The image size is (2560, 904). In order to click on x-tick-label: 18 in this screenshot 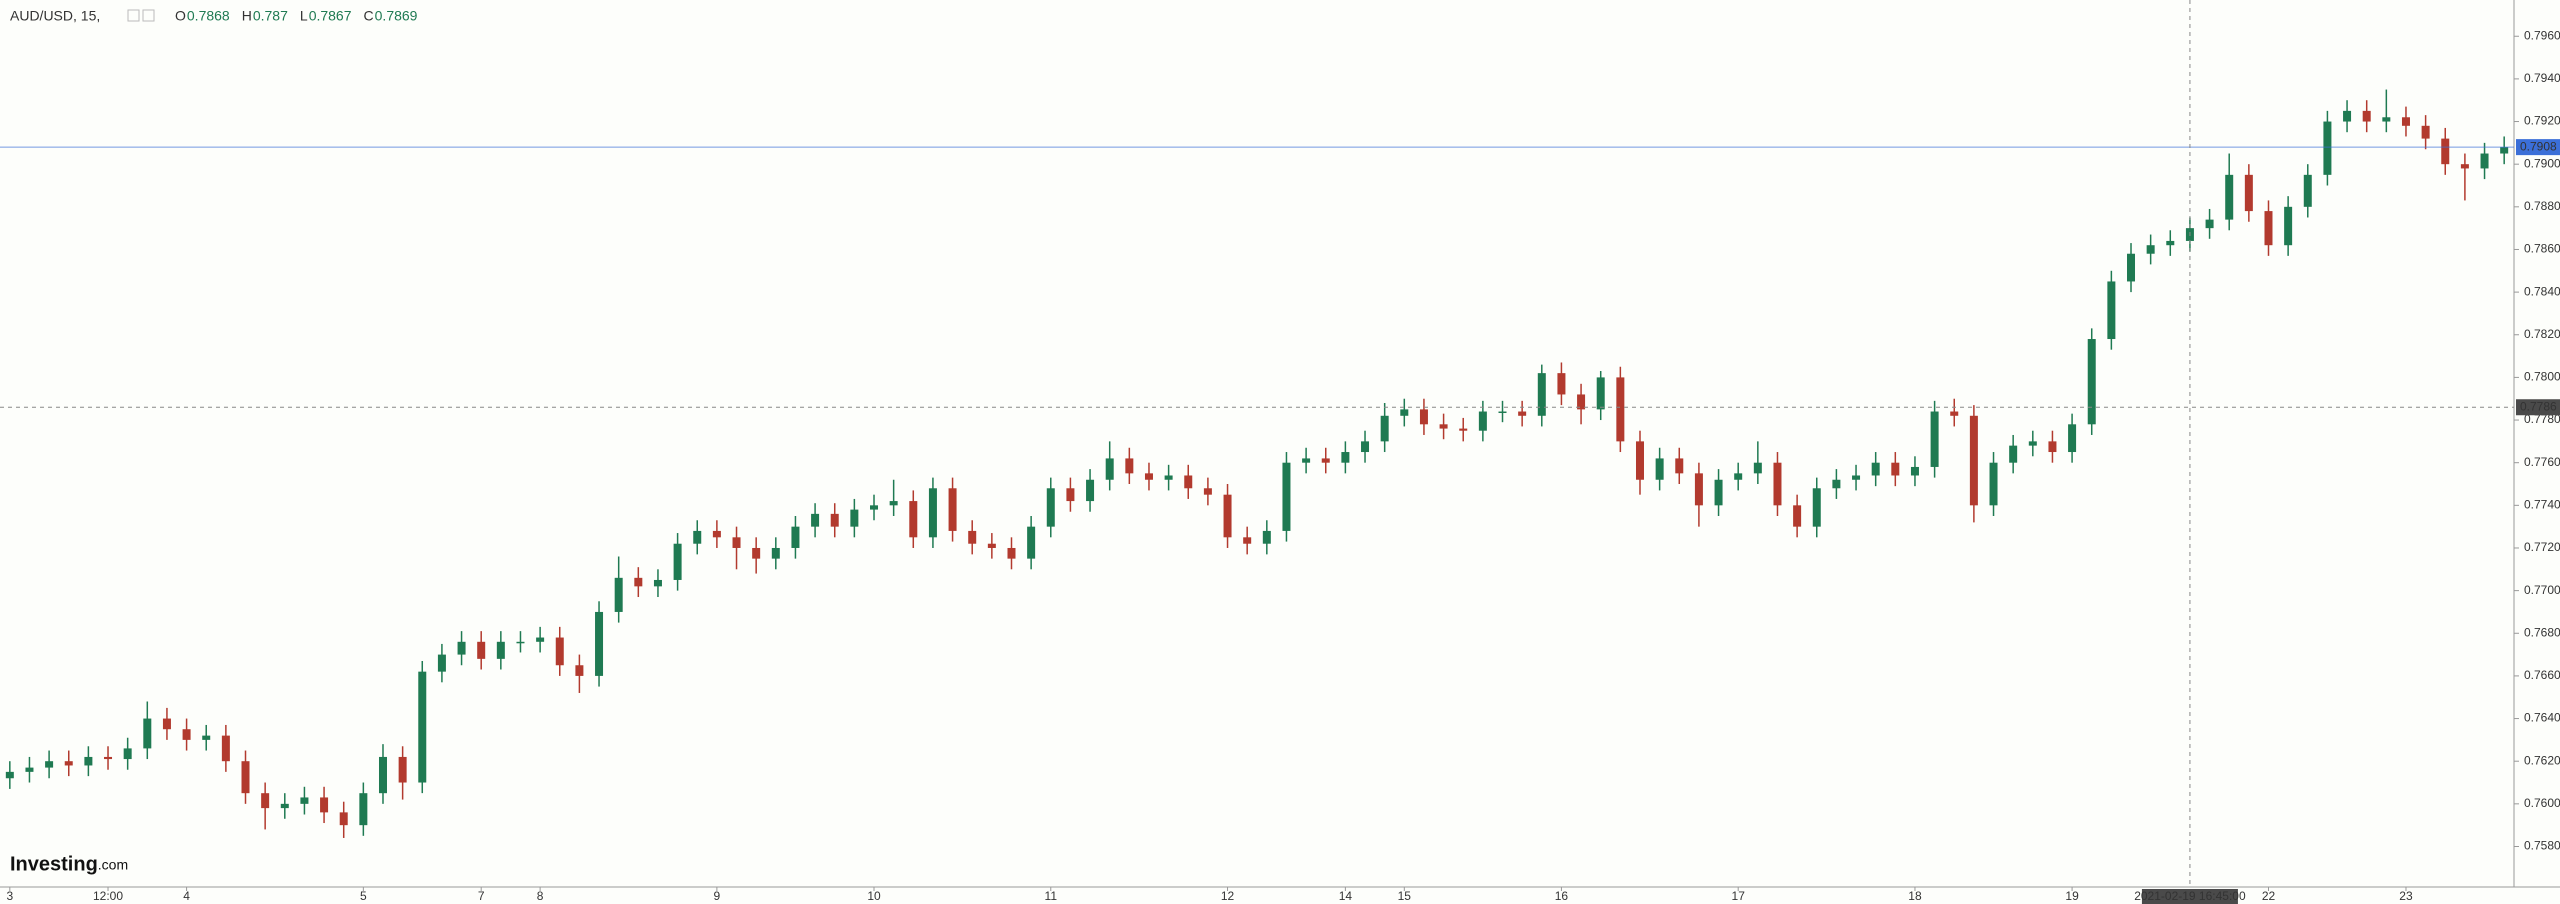, I will do `click(1915, 896)`.